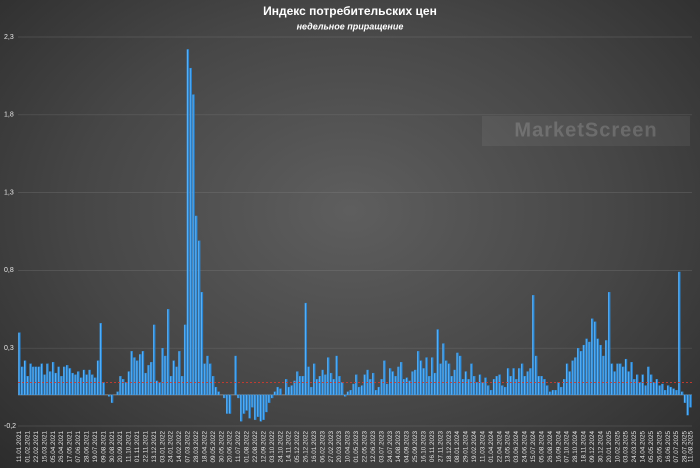 The image size is (700, 468). I want to click on y-tick-label: 1,3, so click(9, 192).